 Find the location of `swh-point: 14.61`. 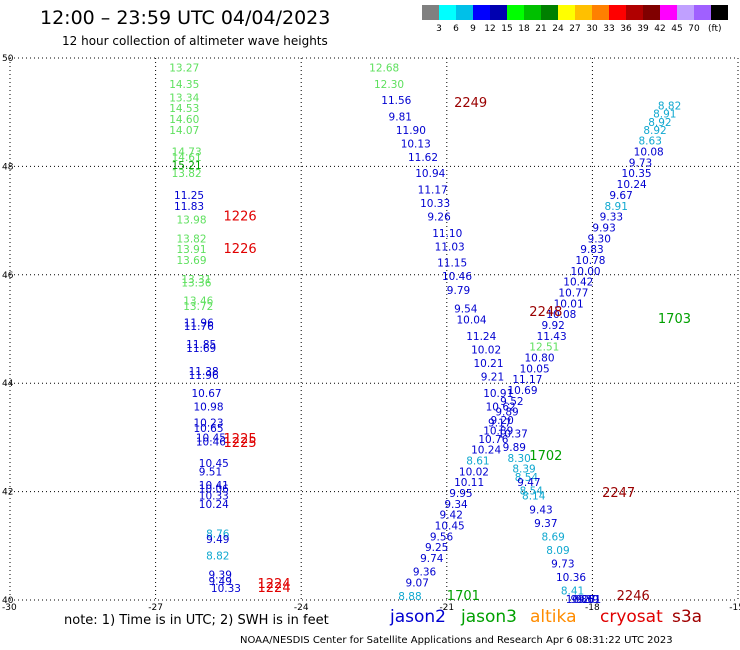

swh-point: 14.61 is located at coordinates (187, 158).